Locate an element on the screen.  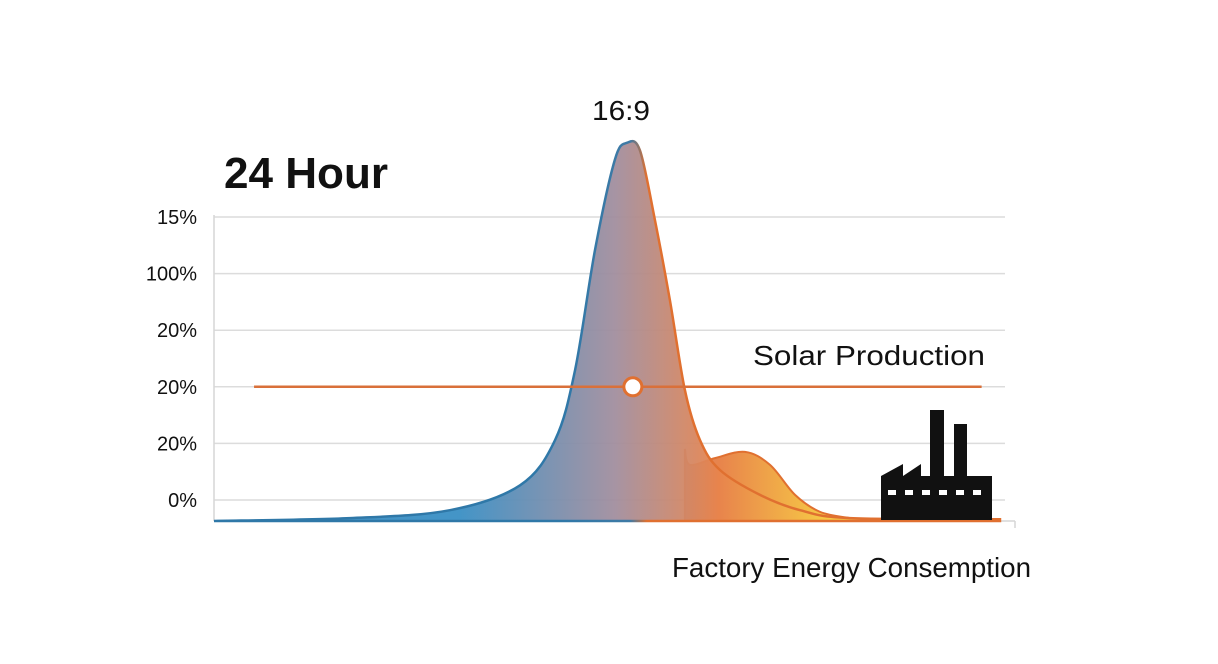
x-axis-label: Factory Energy Consemption is located at coordinates (851, 567).